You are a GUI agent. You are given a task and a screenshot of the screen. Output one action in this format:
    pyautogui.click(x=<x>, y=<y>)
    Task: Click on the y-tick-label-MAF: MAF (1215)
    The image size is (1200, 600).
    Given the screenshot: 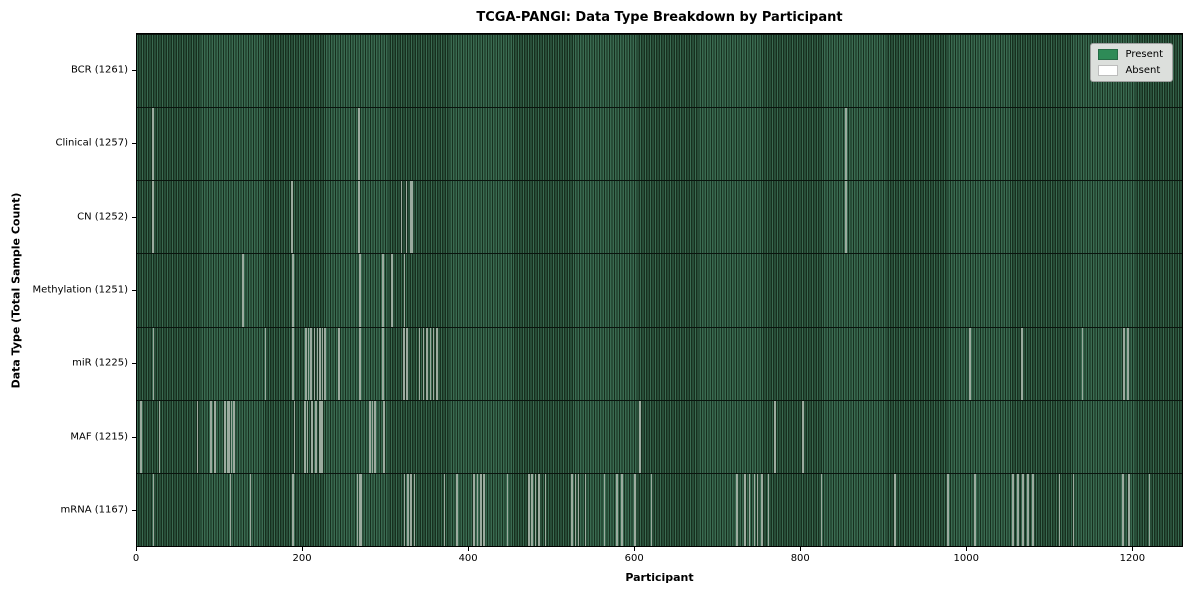 What is the action you would take?
    pyautogui.click(x=99, y=437)
    